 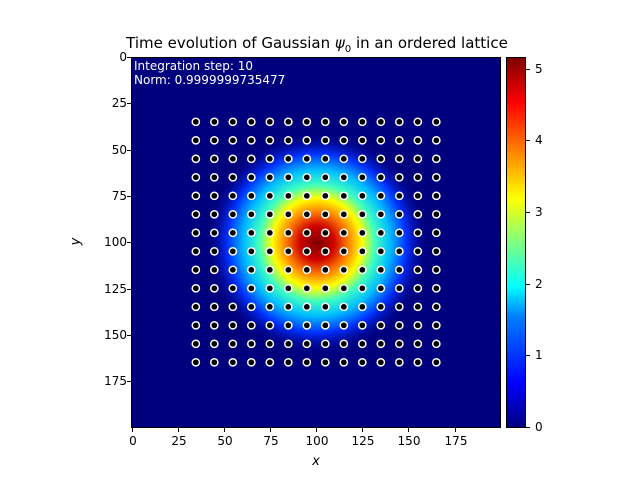 What do you see at coordinates (115, 381) in the screenshot?
I see `y-tick-label: 175` at bounding box center [115, 381].